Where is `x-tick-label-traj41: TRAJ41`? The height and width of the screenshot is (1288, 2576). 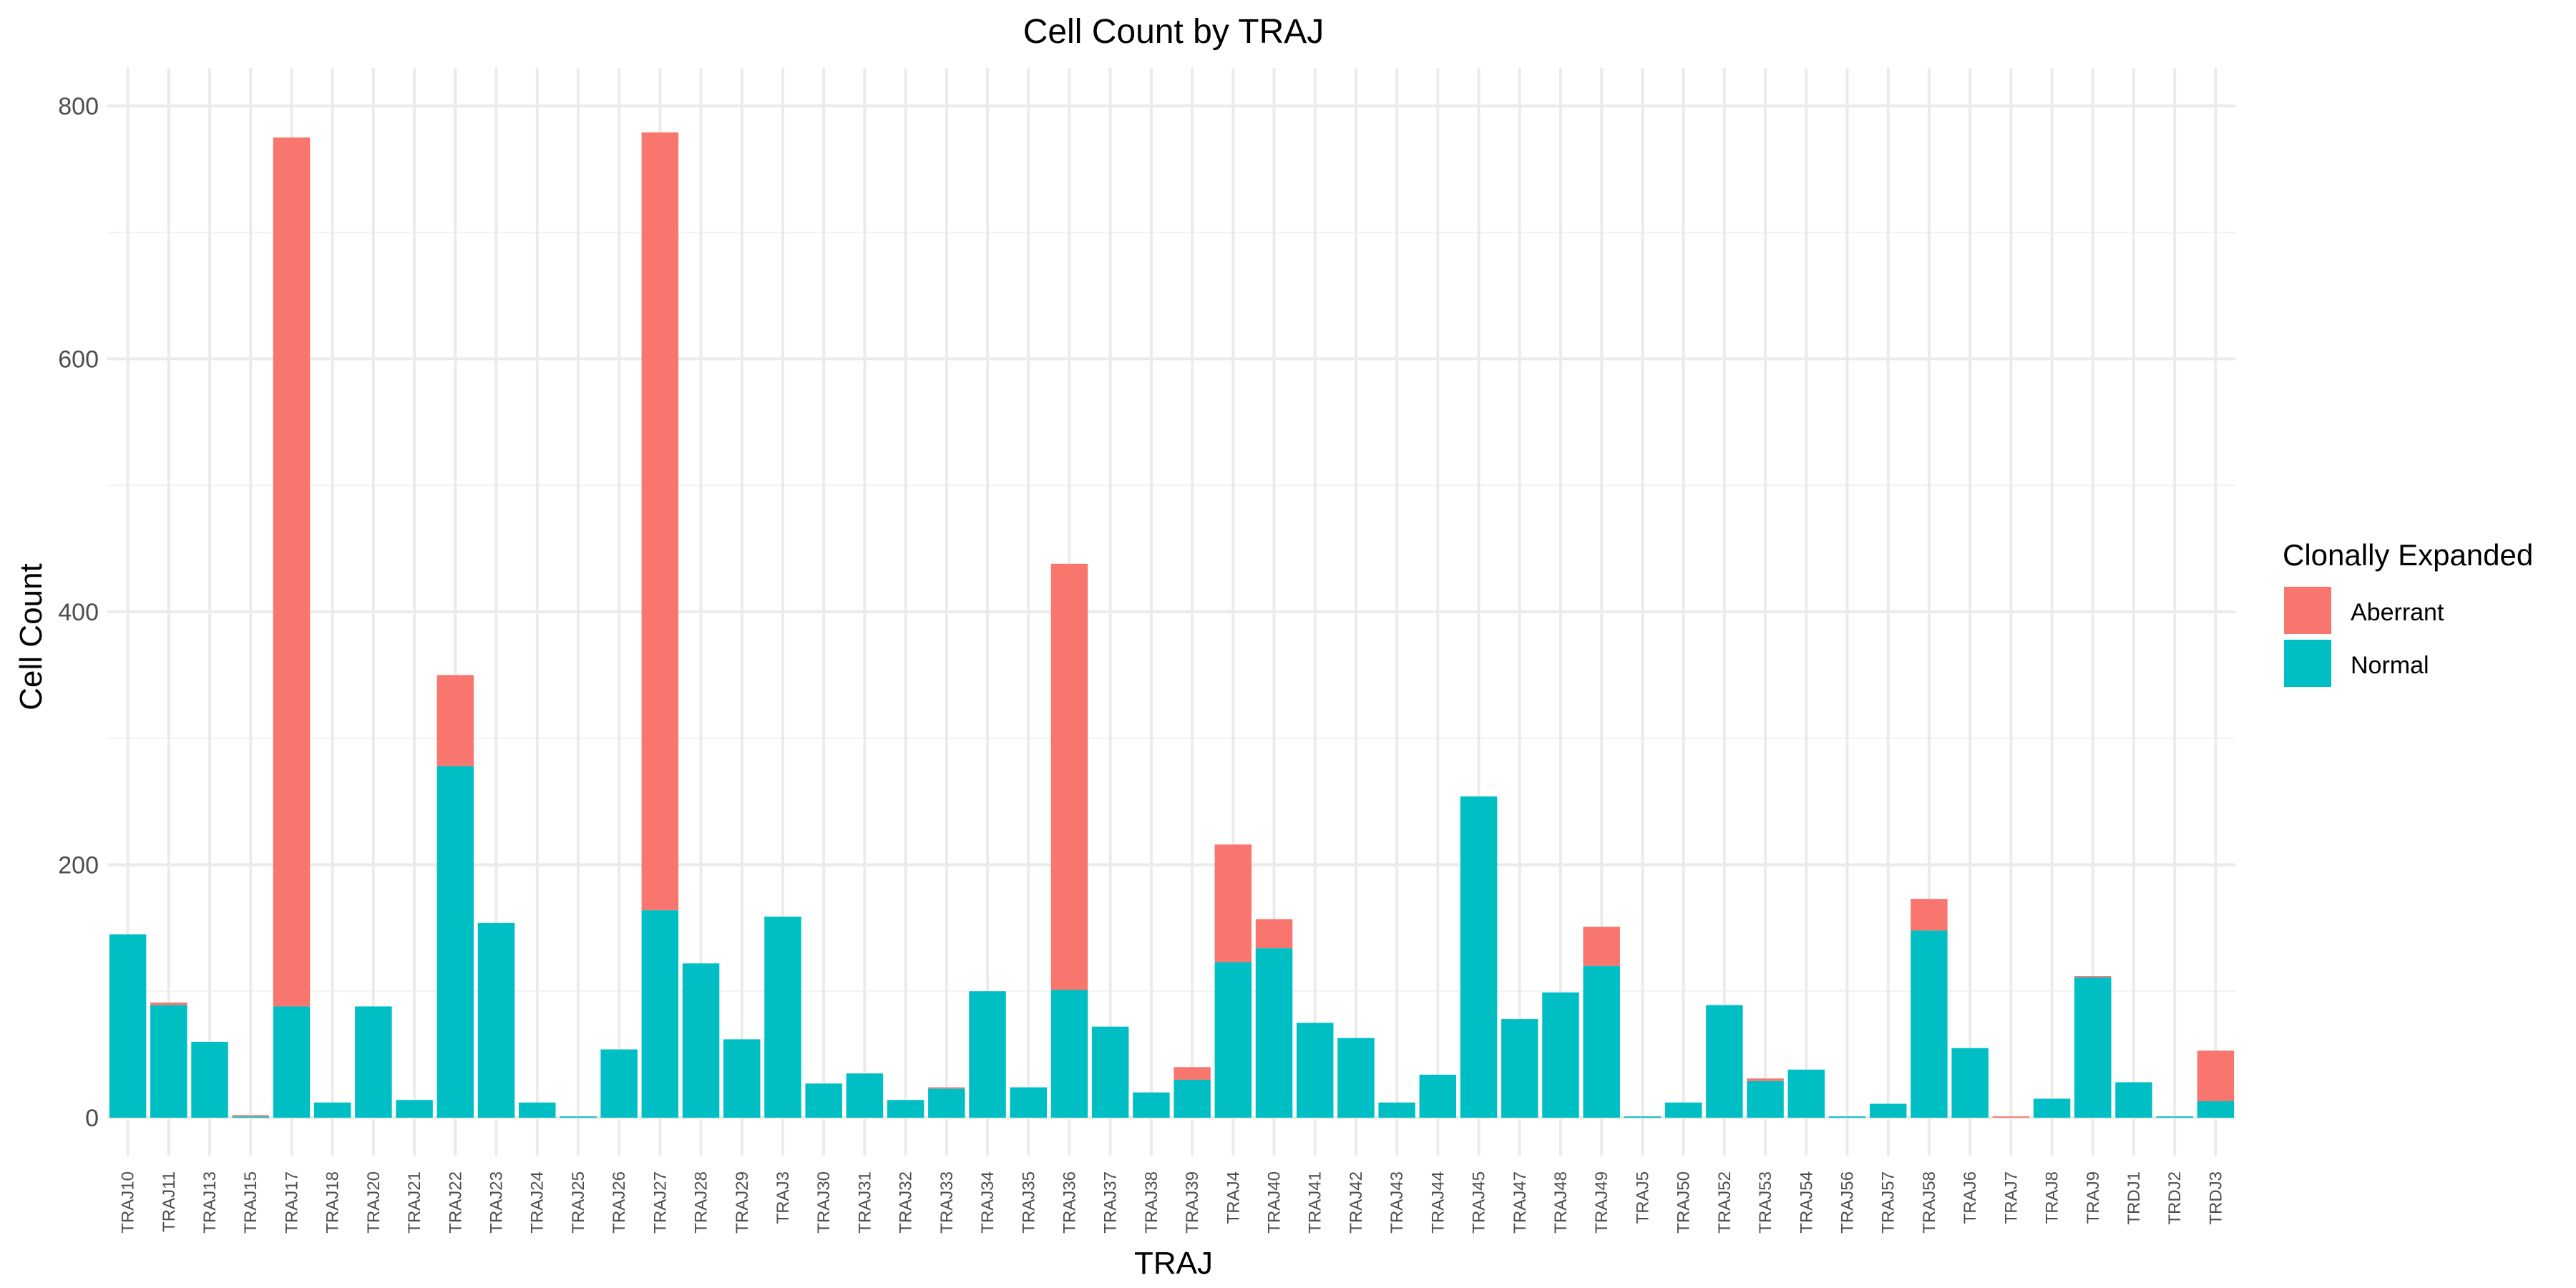
x-tick-label-traj41: TRAJ41 is located at coordinates (1315, 1202).